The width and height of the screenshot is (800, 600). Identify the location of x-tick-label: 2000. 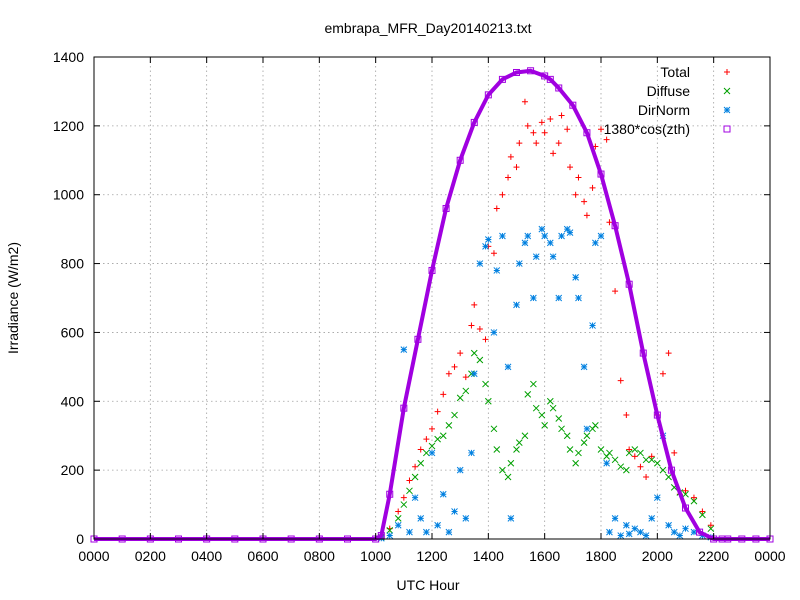
(657, 556).